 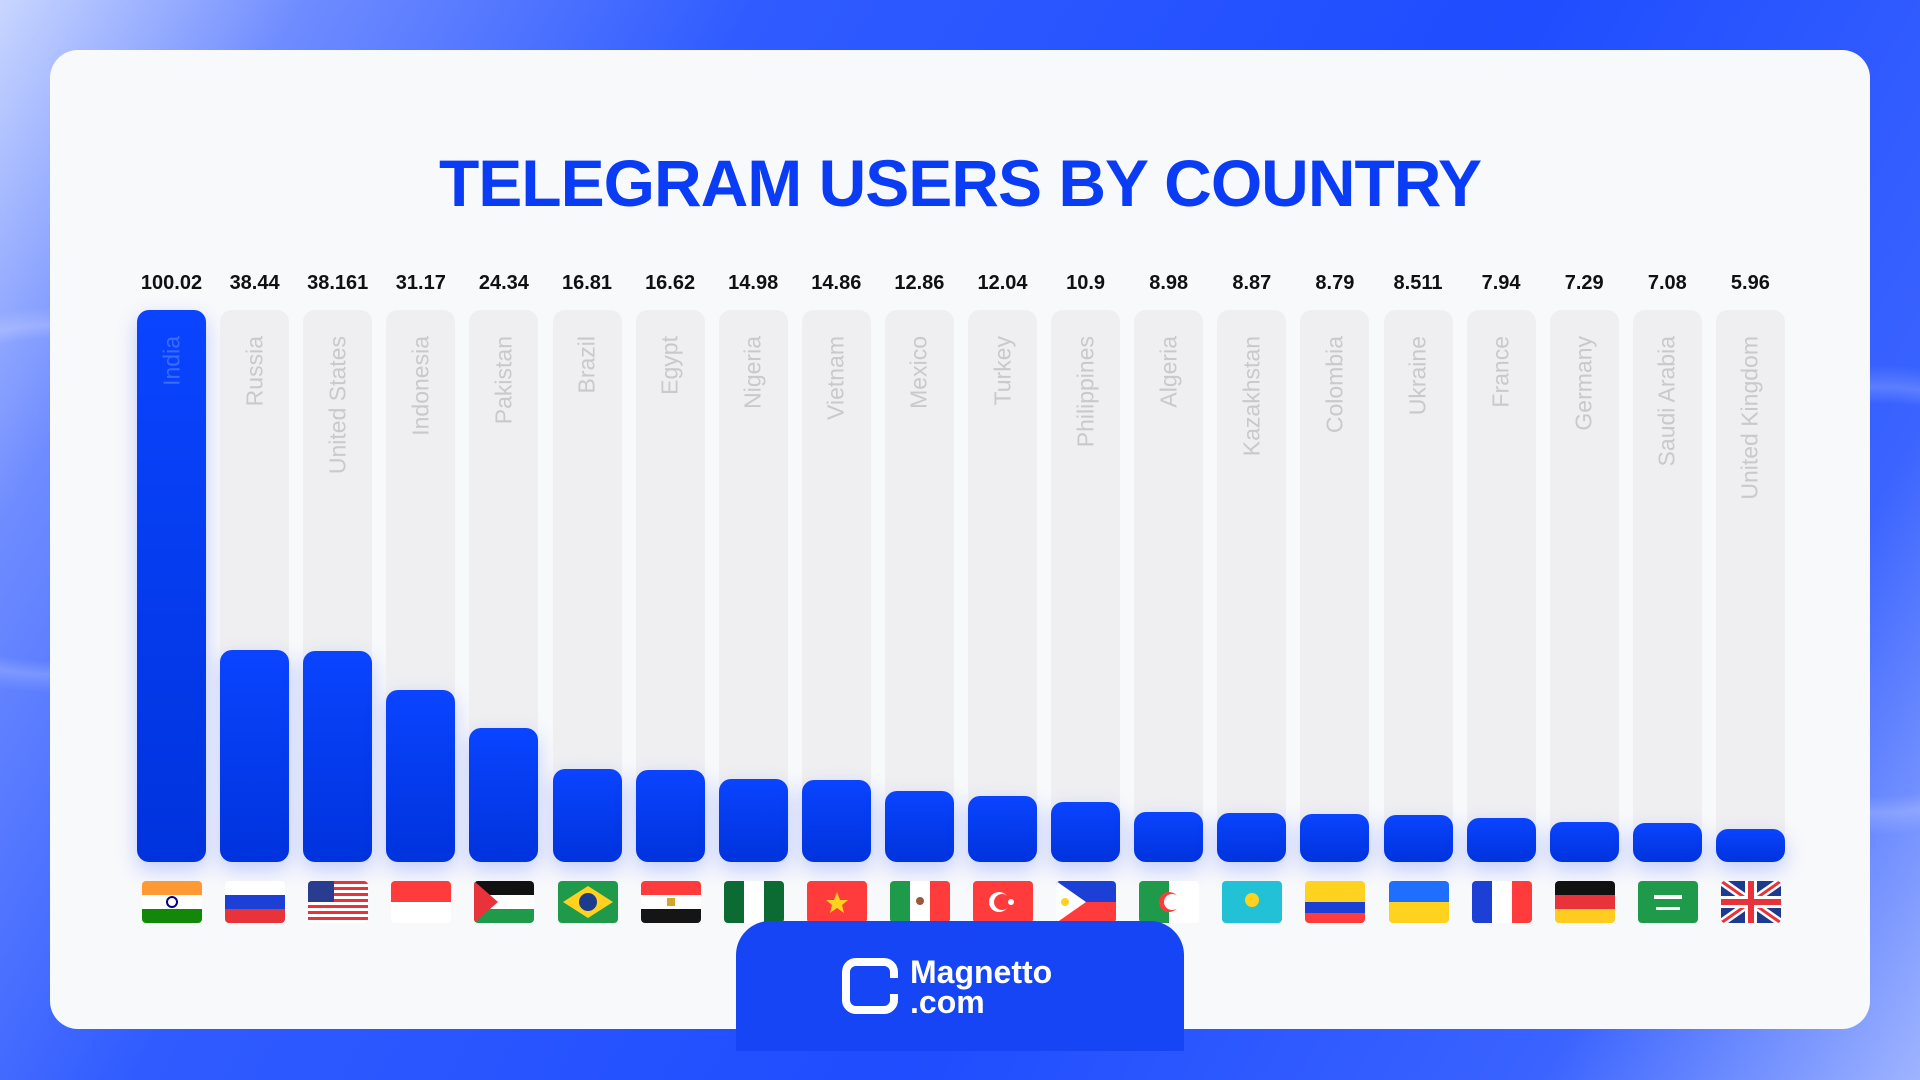 What do you see at coordinates (1335, 283) in the screenshot?
I see `value-label: 8.79` at bounding box center [1335, 283].